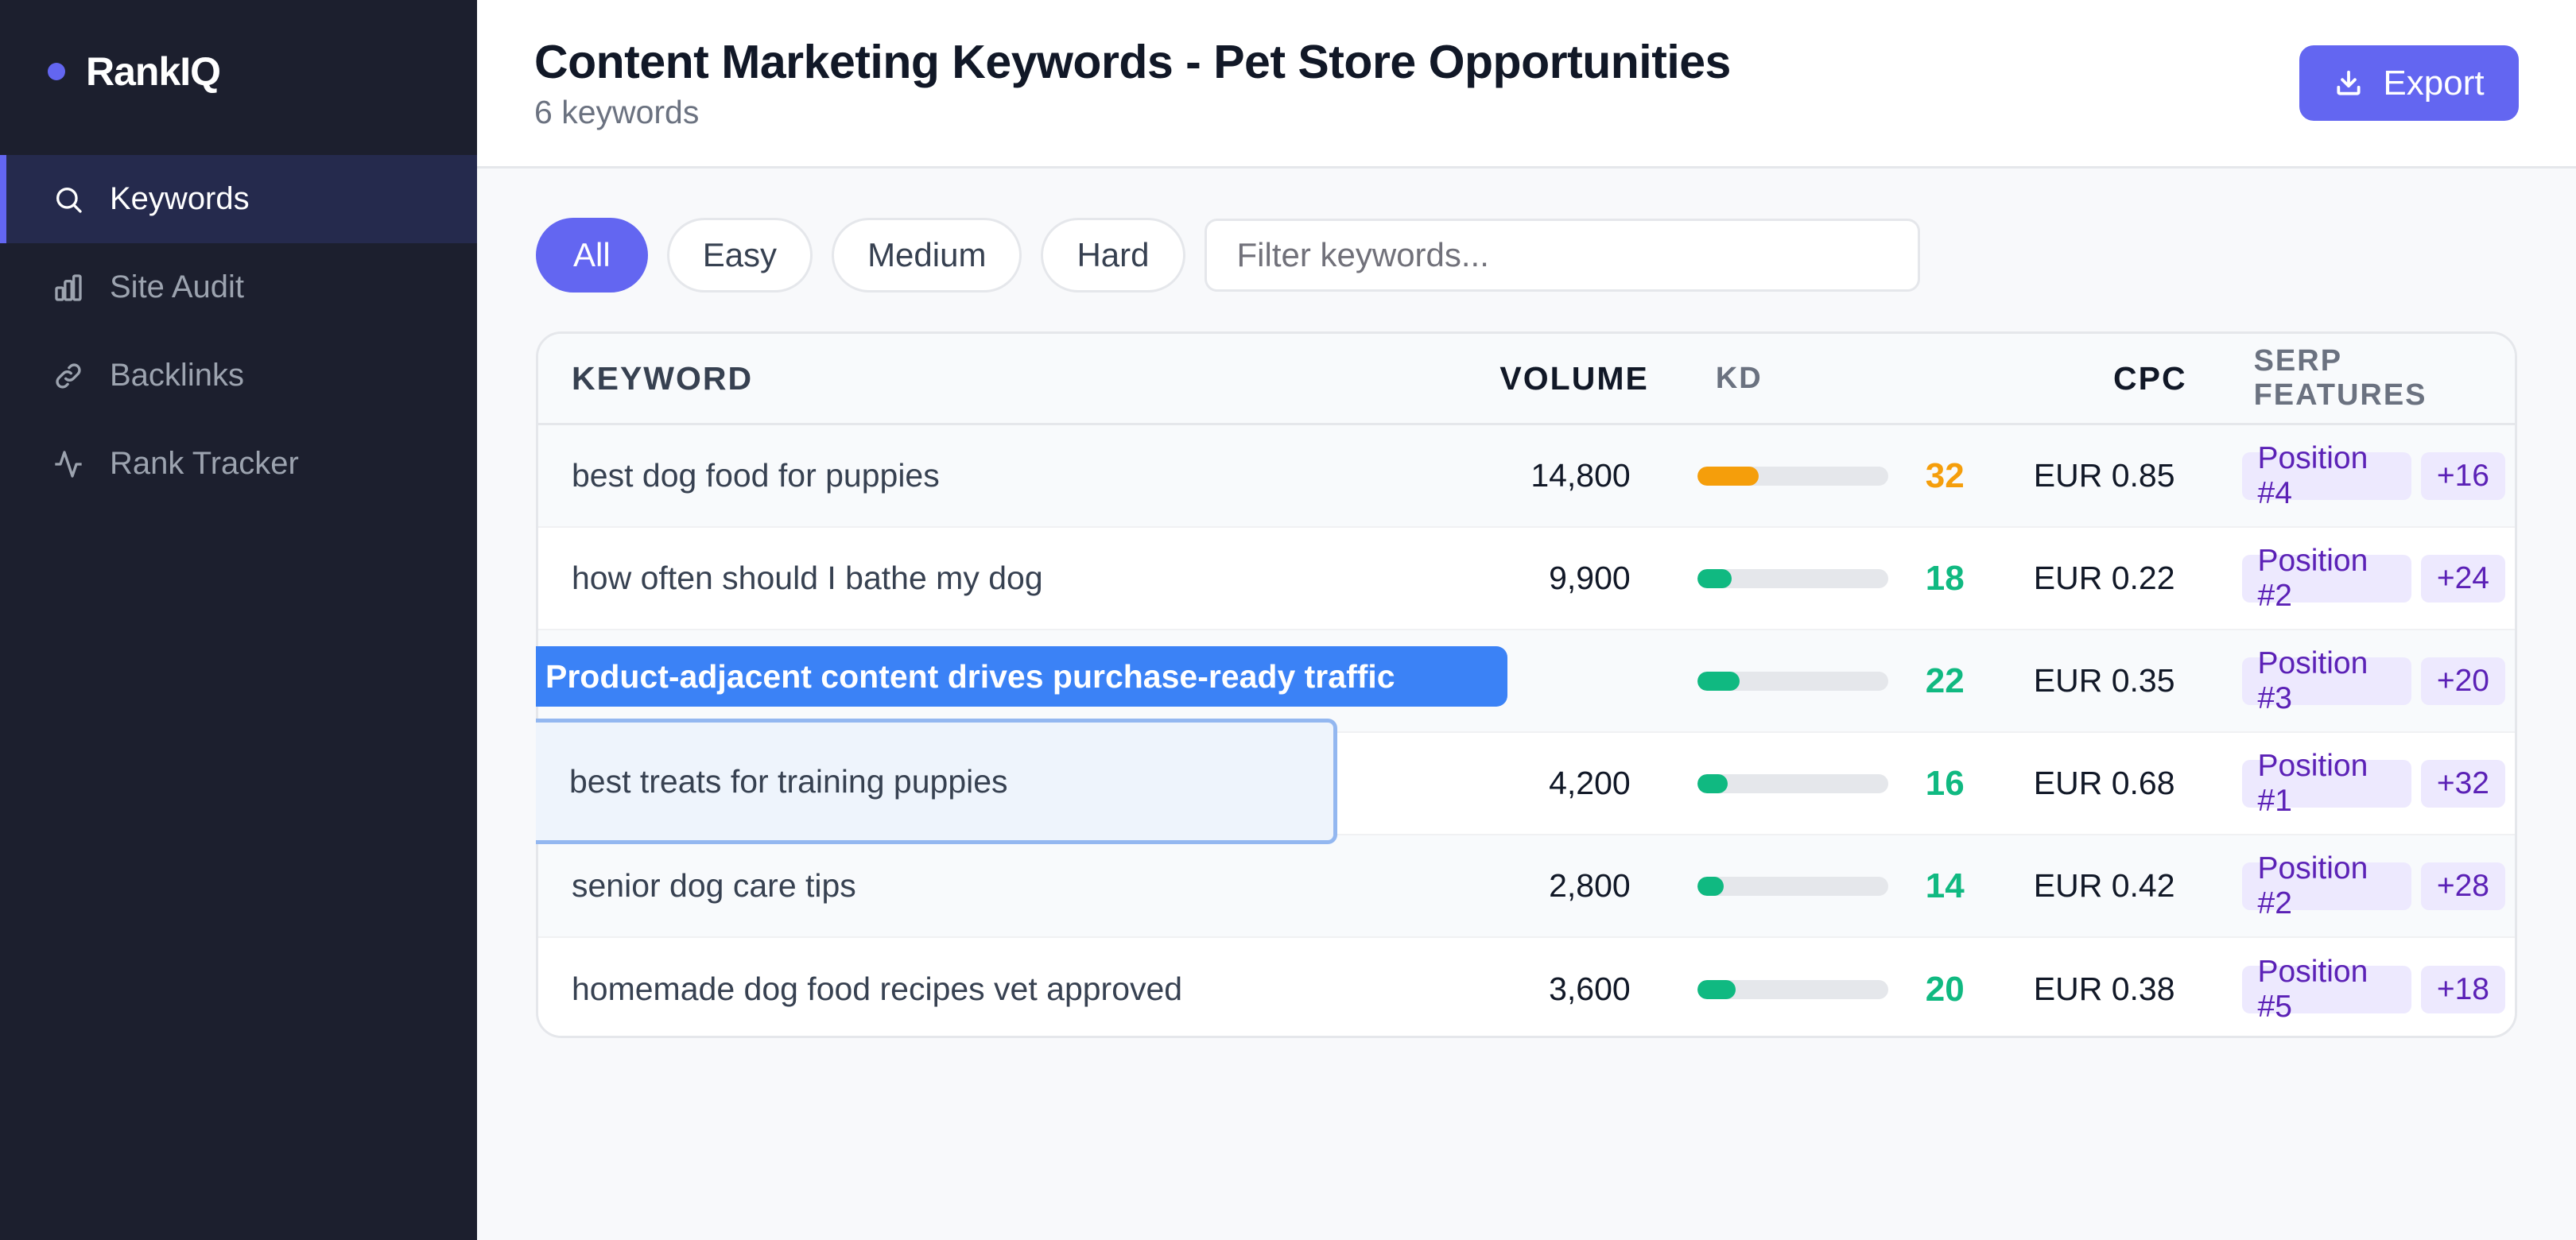 This screenshot has width=2576, height=1240. I want to click on logo: RankIQ, so click(135, 71).